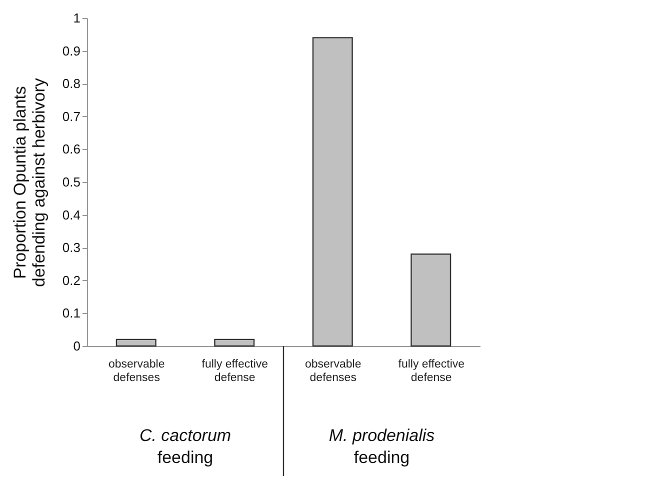  I want to click on y-tick-label: 0.9, so click(71, 50).